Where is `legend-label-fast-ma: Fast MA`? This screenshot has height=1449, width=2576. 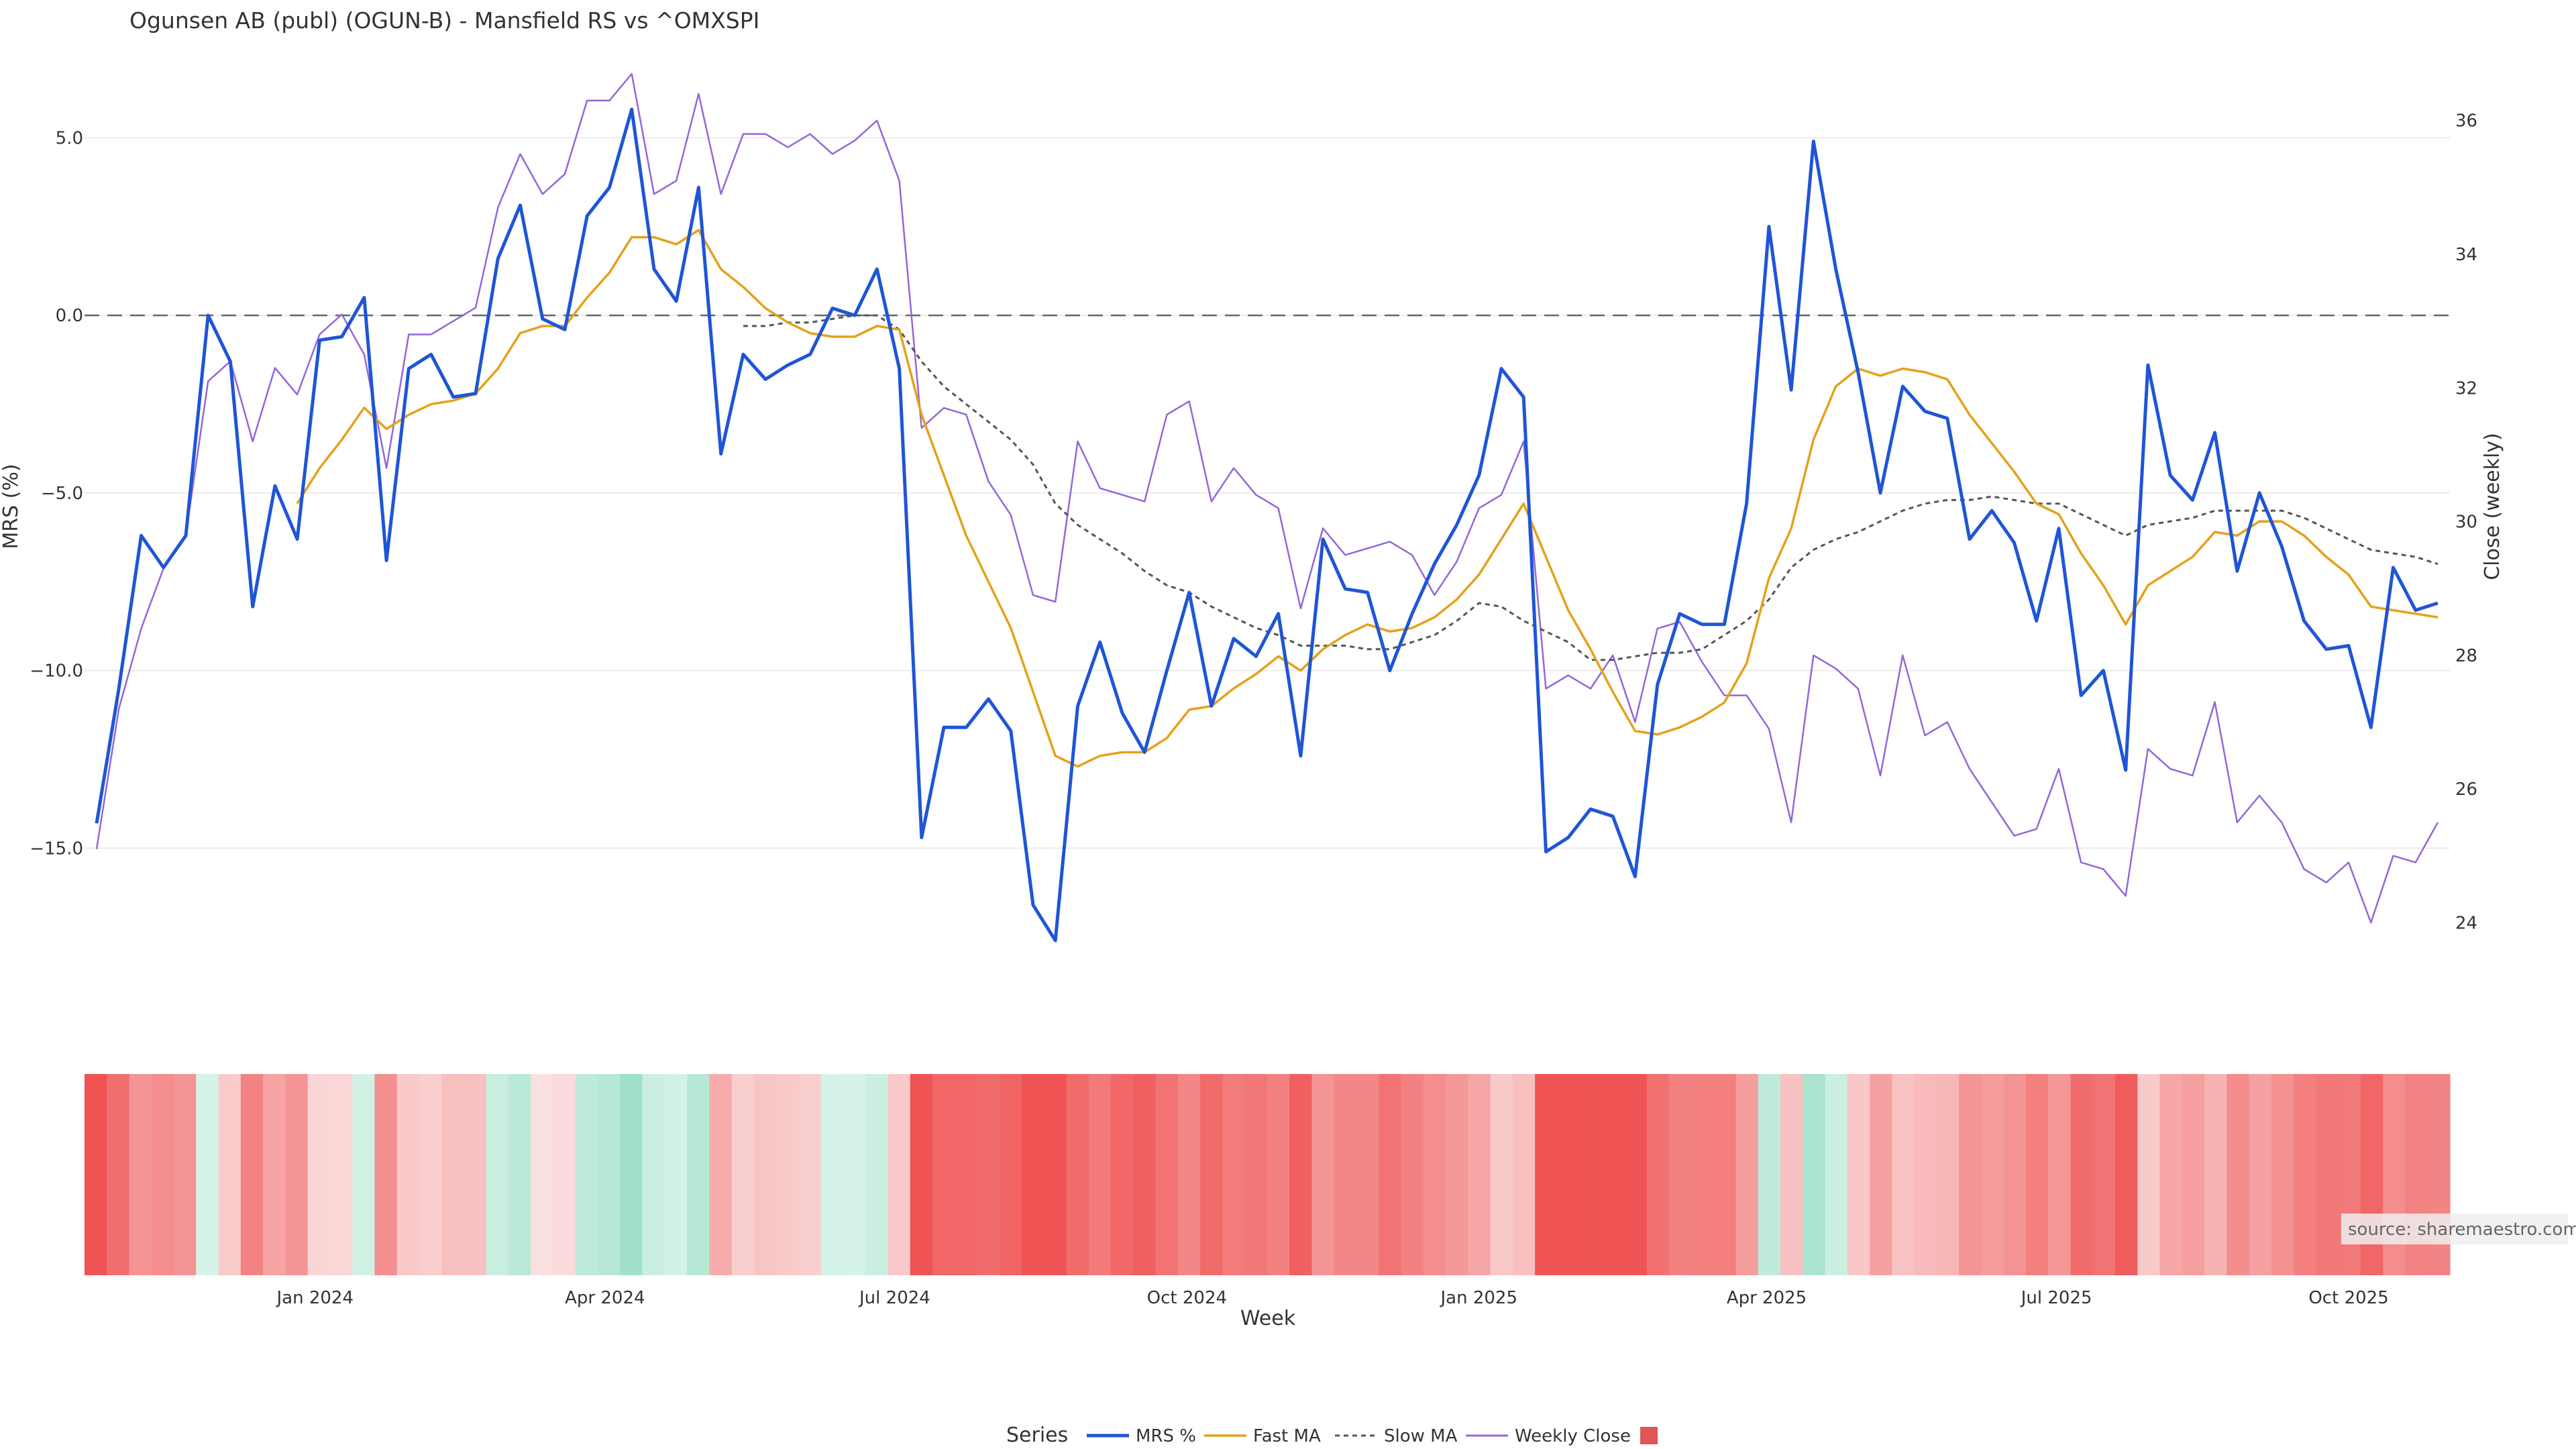 legend-label-fast-ma: Fast MA is located at coordinates (1287, 1436).